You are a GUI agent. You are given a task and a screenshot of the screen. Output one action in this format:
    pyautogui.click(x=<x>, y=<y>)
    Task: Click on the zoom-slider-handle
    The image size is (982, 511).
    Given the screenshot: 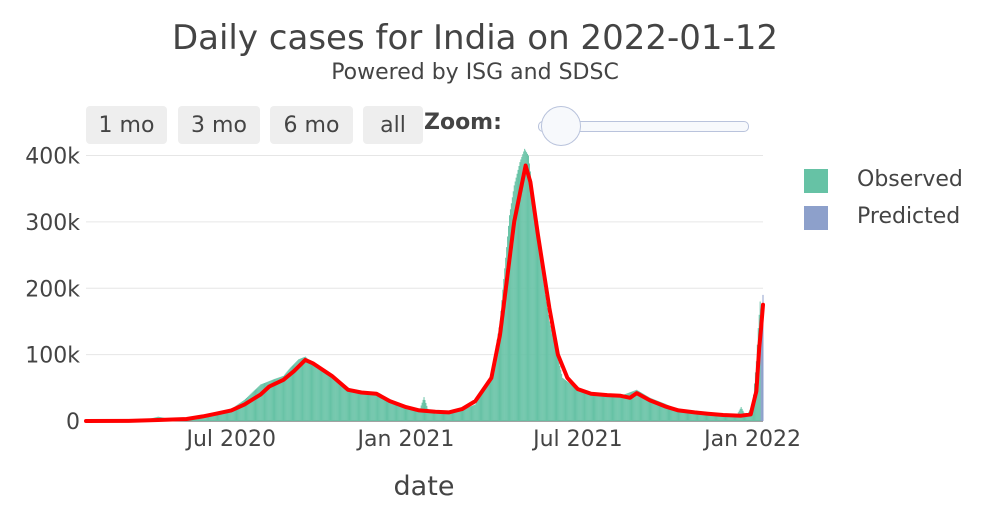 What is the action you would take?
    pyautogui.click(x=561, y=126)
    